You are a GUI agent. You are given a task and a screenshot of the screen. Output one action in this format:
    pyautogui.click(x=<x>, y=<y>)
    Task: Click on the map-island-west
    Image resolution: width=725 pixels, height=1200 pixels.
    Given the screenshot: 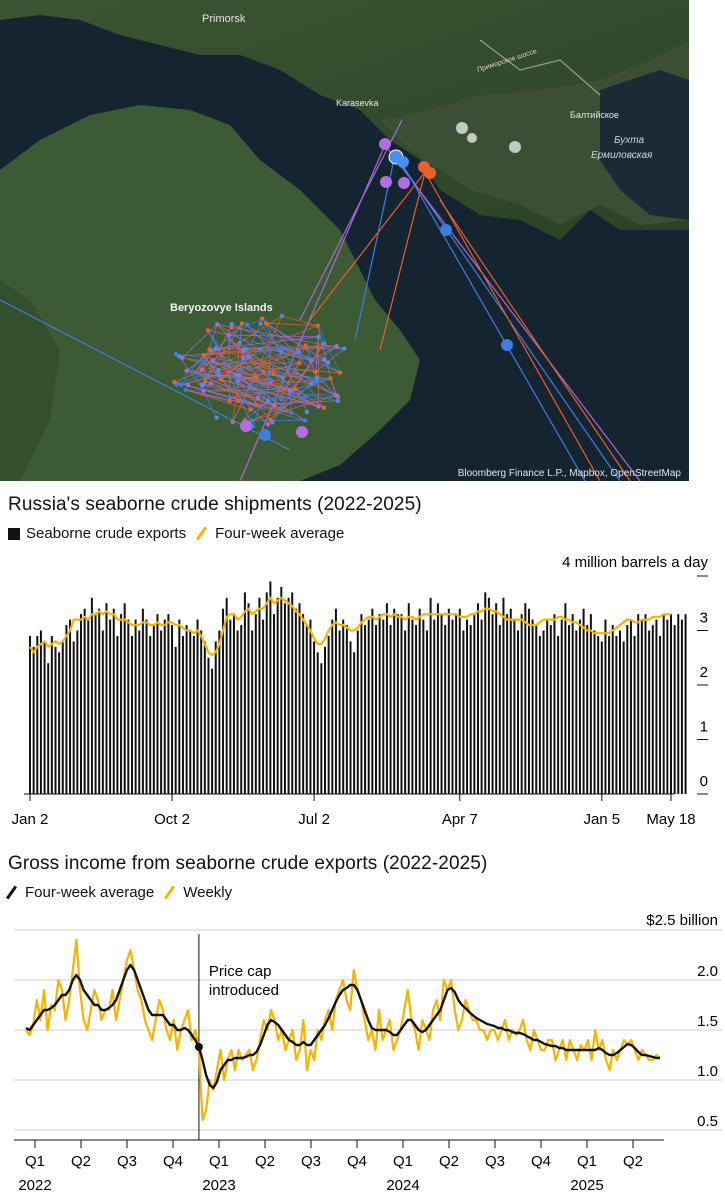 What is the action you would take?
    pyautogui.click(x=30, y=380)
    